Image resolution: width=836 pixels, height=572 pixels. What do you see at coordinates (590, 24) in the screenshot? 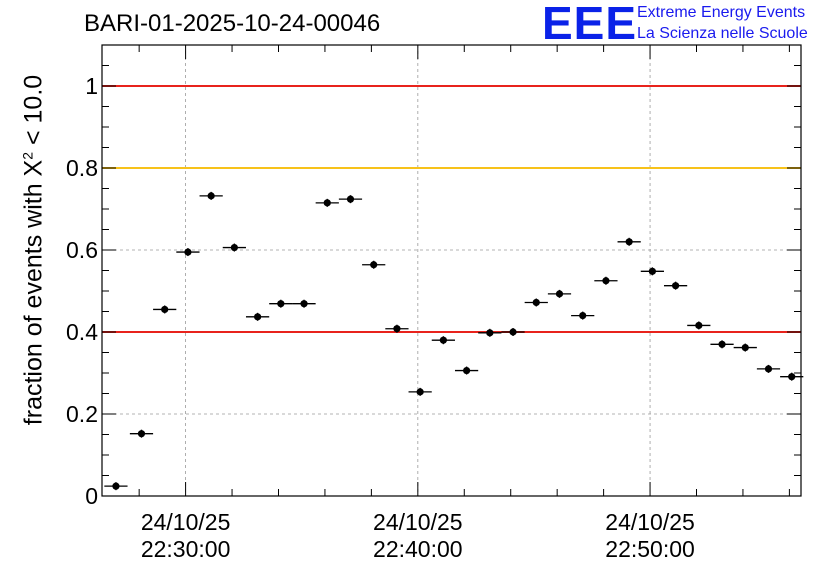
I see `eee-logo: EEE` at bounding box center [590, 24].